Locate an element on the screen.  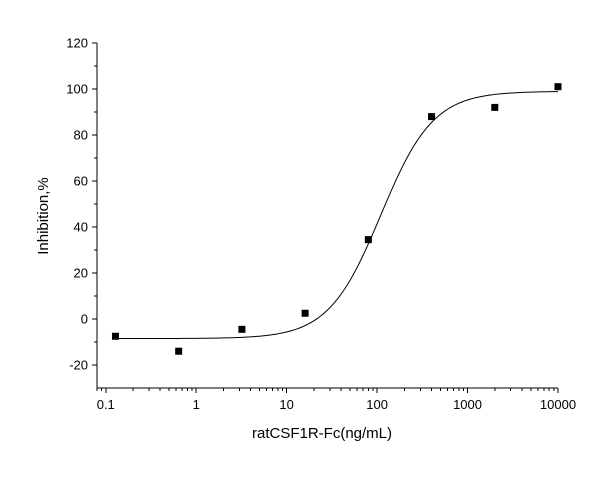
y-tick-label: 80 is located at coordinates (81, 135).